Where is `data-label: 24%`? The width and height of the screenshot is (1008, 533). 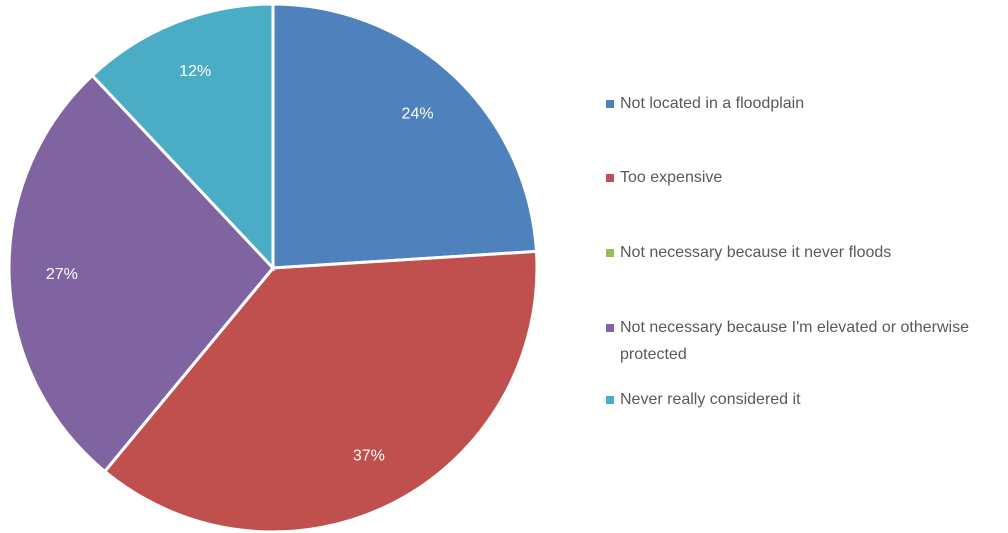 data-label: 24% is located at coordinates (418, 113).